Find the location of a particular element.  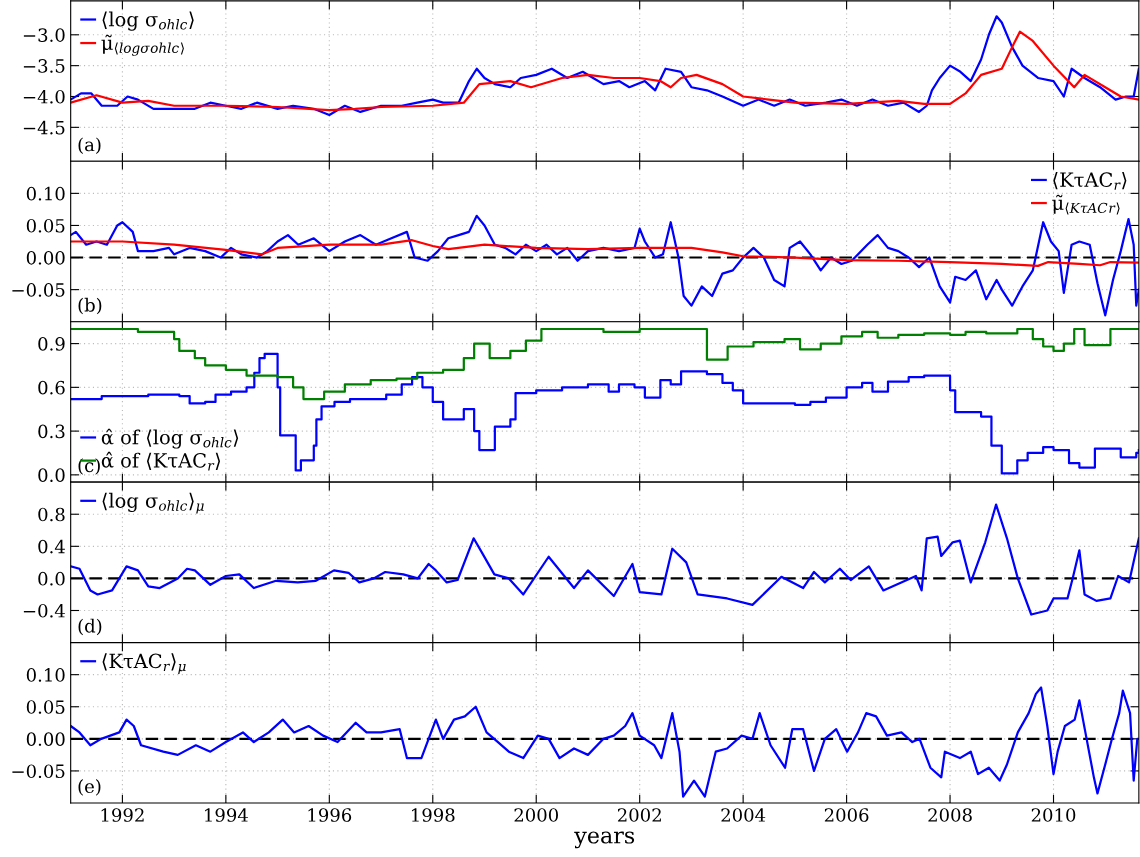

text: ⟨log σ$_{ohlc}$⟩$_{μ}$ is located at coordinates (153, 503).